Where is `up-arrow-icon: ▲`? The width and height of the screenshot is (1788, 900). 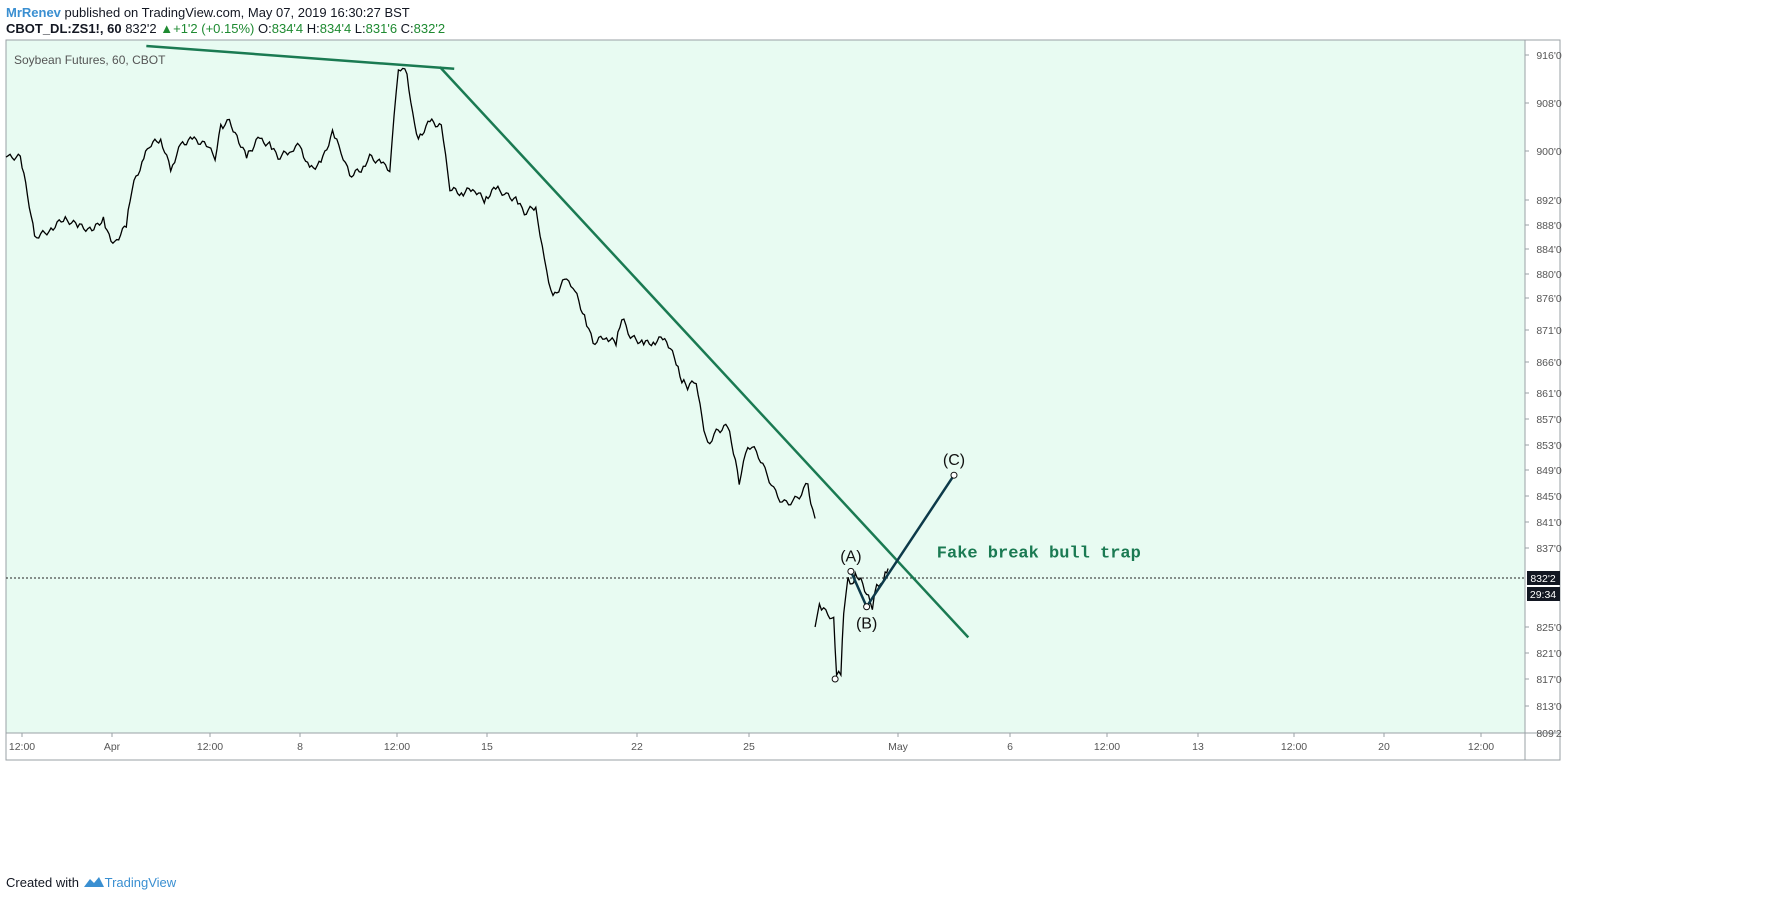
up-arrow-icon: ▲ is located at coordinates (167, 28).